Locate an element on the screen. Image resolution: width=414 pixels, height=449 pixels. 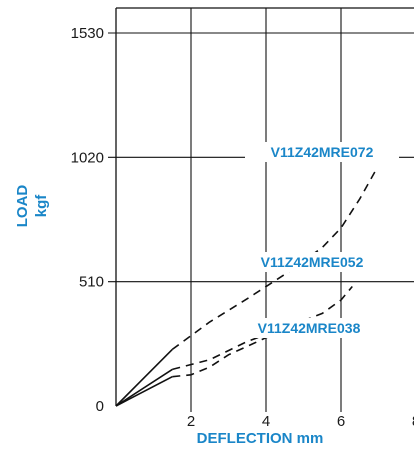
series-label-bg-v11z42mre038 is located at coordinates (309, 328).